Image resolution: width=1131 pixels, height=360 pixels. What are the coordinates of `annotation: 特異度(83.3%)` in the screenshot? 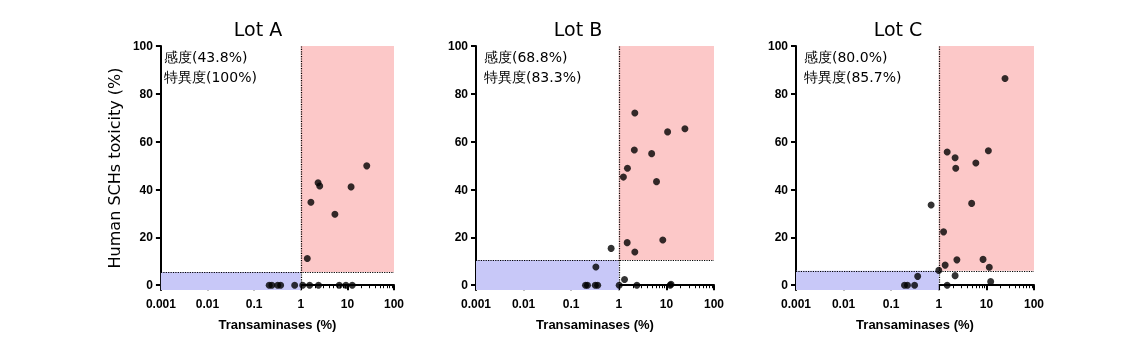 It's located at (533, 77).